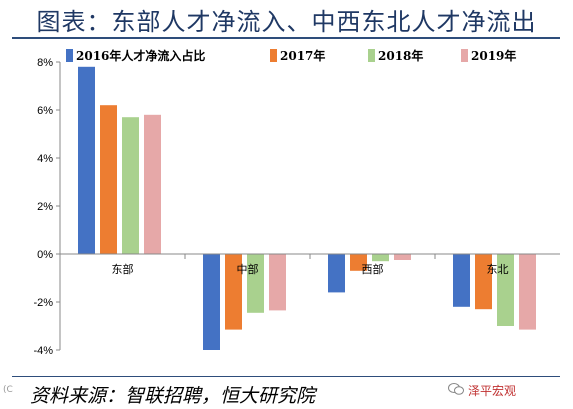  Describe the element at coordinates (493, 55) in the screenshot. I see `legend-label: 2019年` at that location.